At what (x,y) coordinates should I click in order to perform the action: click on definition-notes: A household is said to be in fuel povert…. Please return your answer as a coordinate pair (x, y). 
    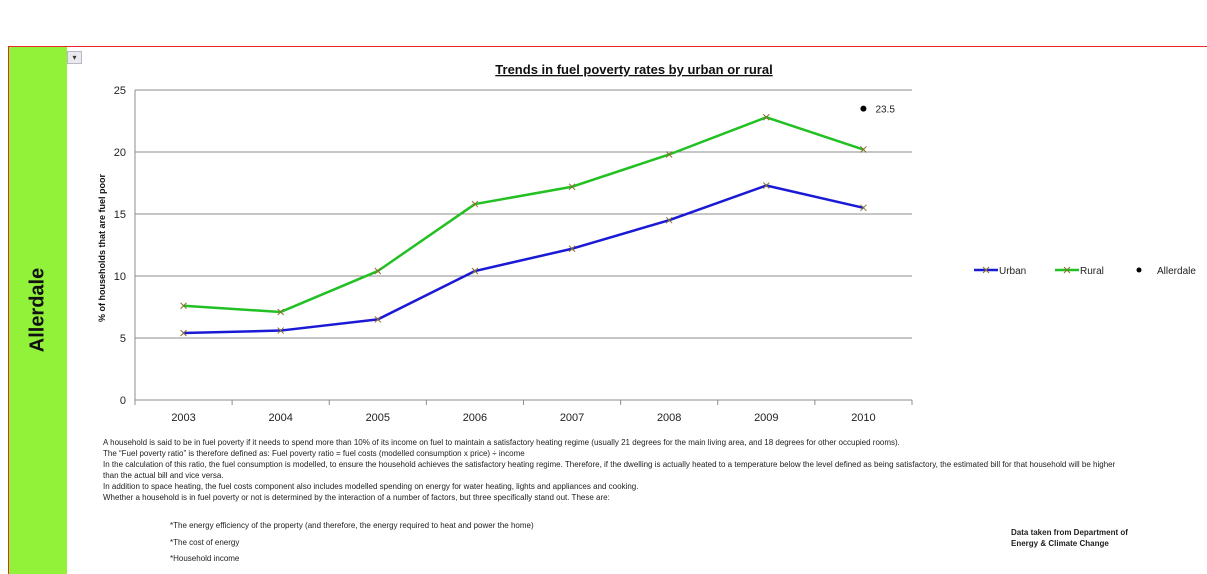
    Looking at the image, I should click on (618, 470).